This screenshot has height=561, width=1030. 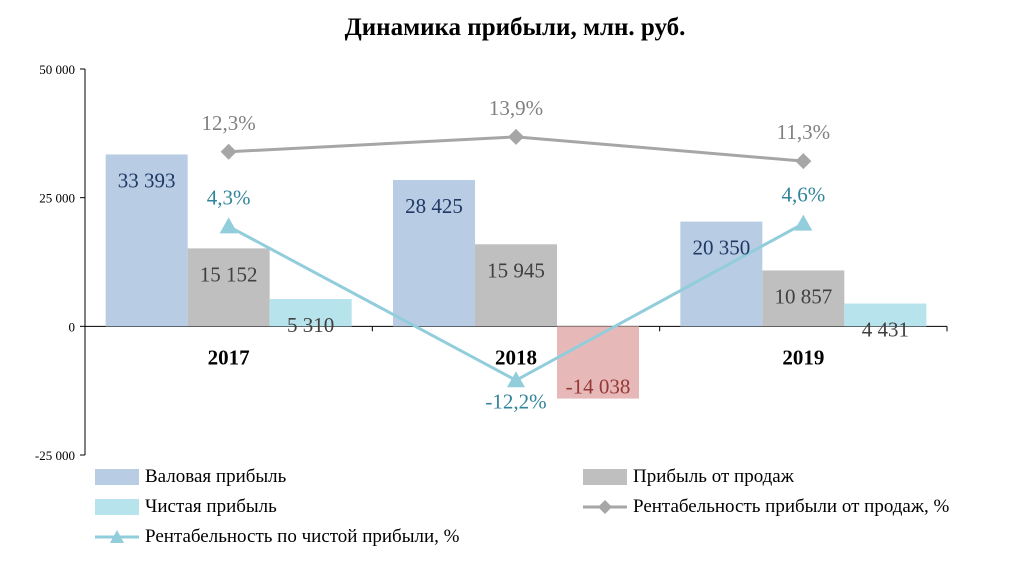 What do you see at coordinates (434, 206) in the screenshot?
I see `bar-data-label: 28 425` at bounding box center [434, 206].